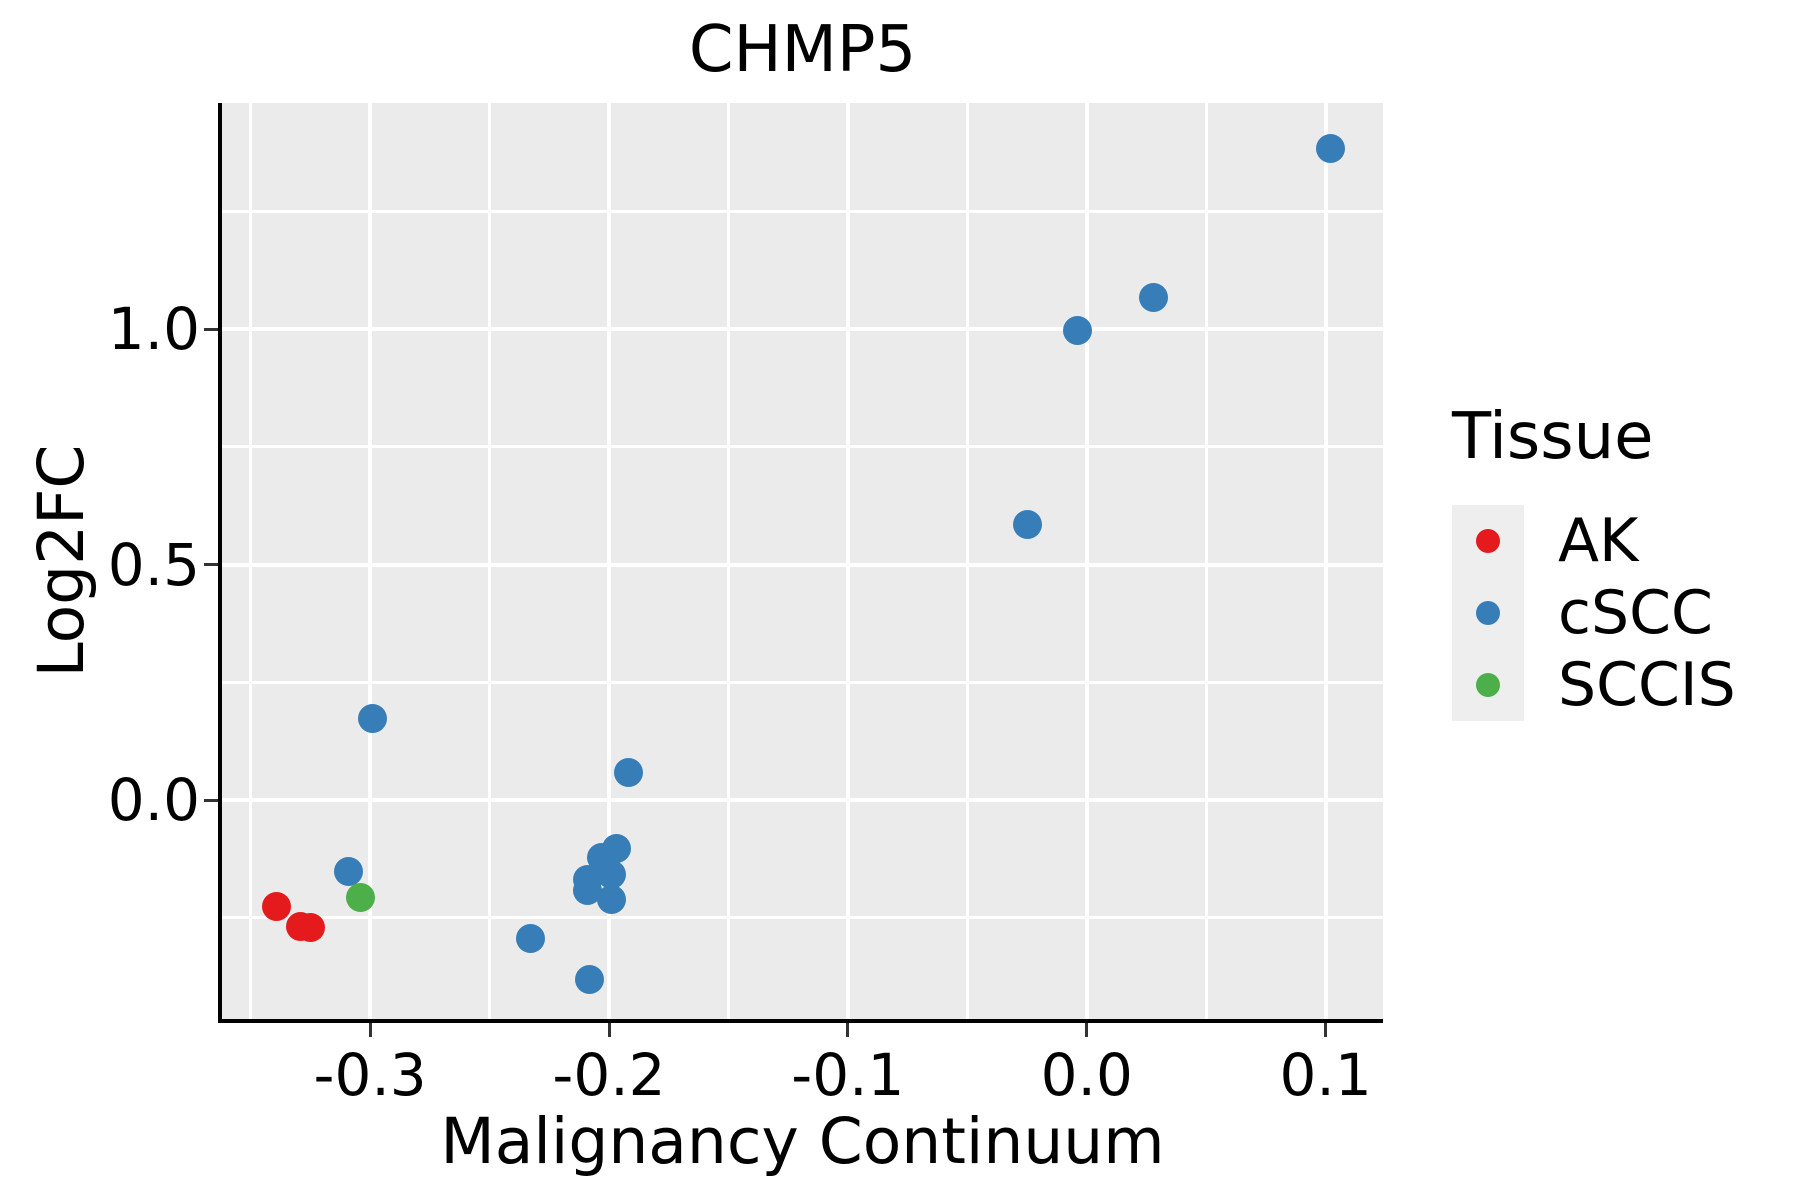 The image size is (1800, 1200). Describe the element at coordinates (609, 1075) in the screenshot. I see `x-tick-label: -0.2` at that location.